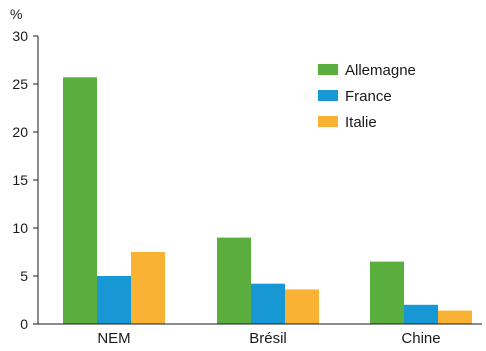  Describe the element at coordinates (20, 36) in the screenshot. I see `y-tick-label: 30` at that location.